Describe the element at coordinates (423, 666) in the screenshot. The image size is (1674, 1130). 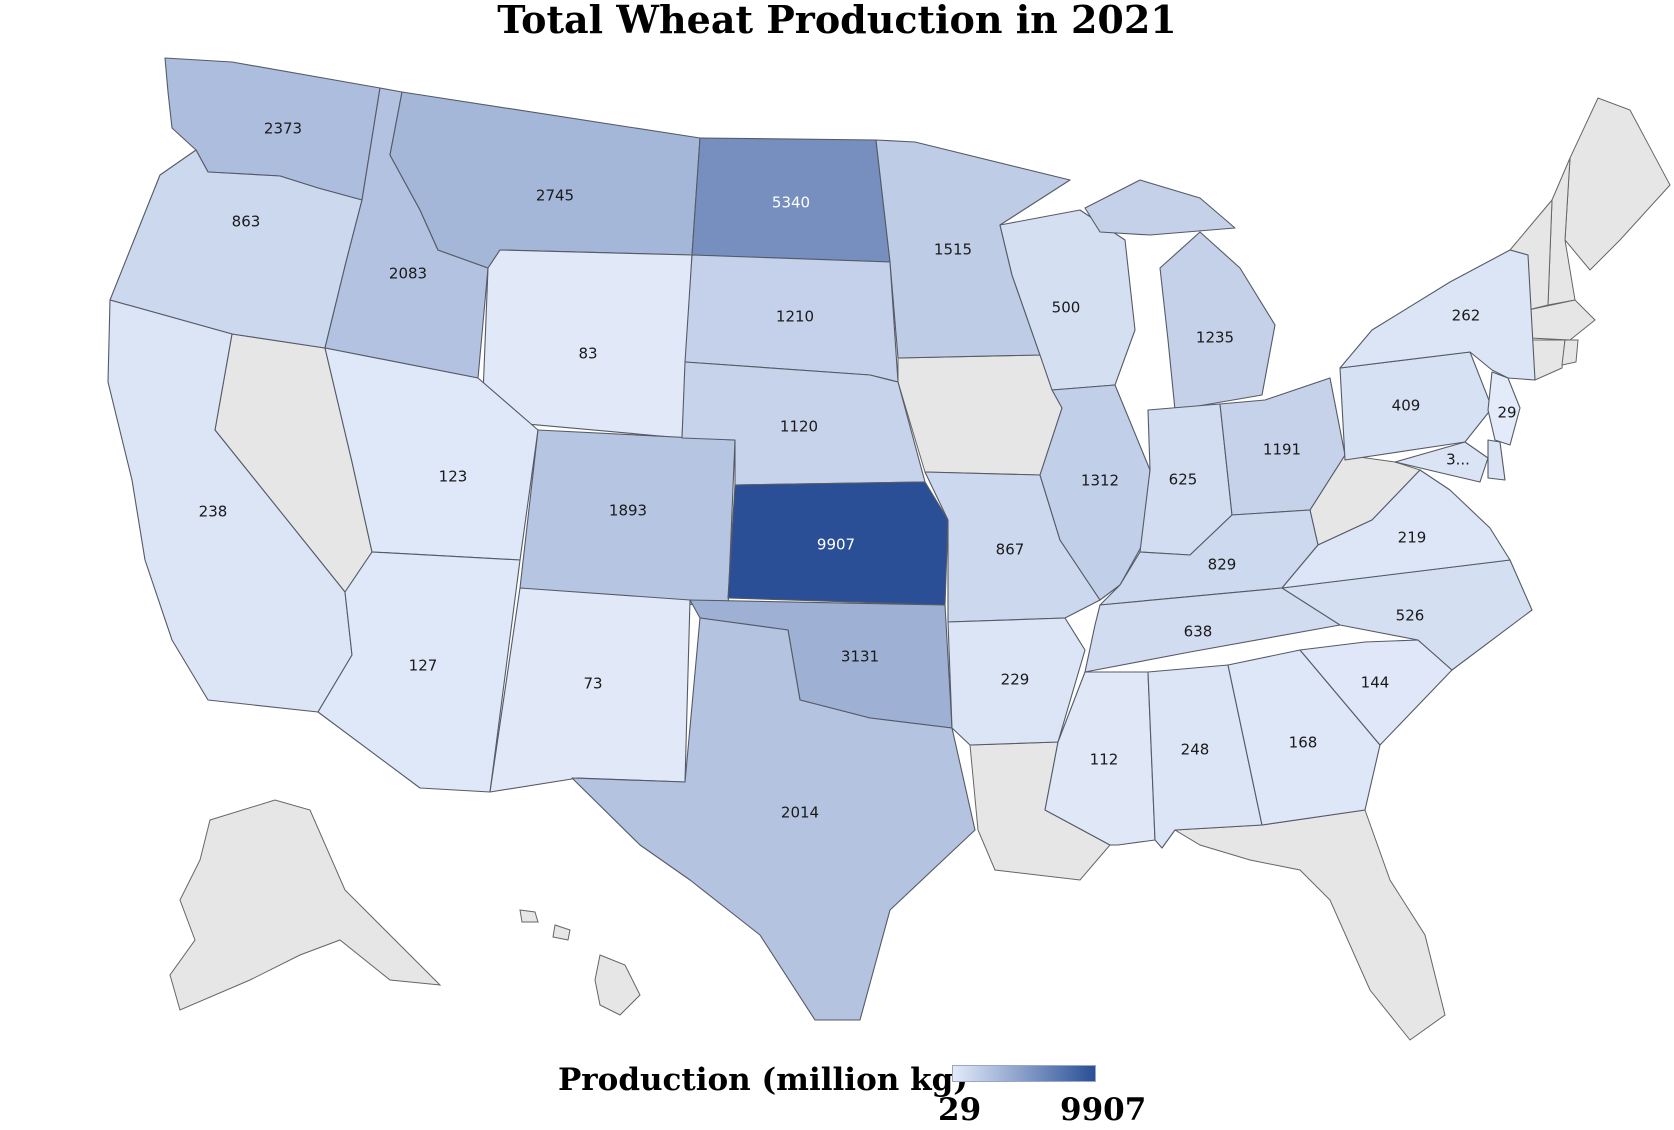
I see `value-label-arizona: 127` at that location.